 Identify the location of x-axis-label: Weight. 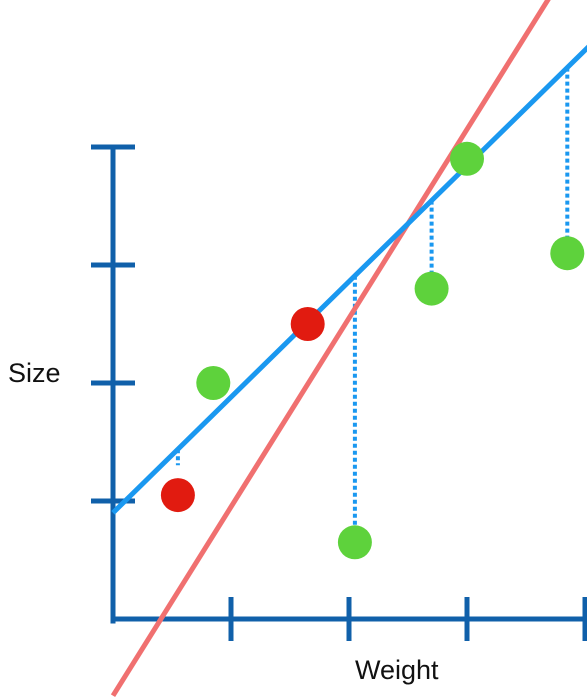
(397, 670).